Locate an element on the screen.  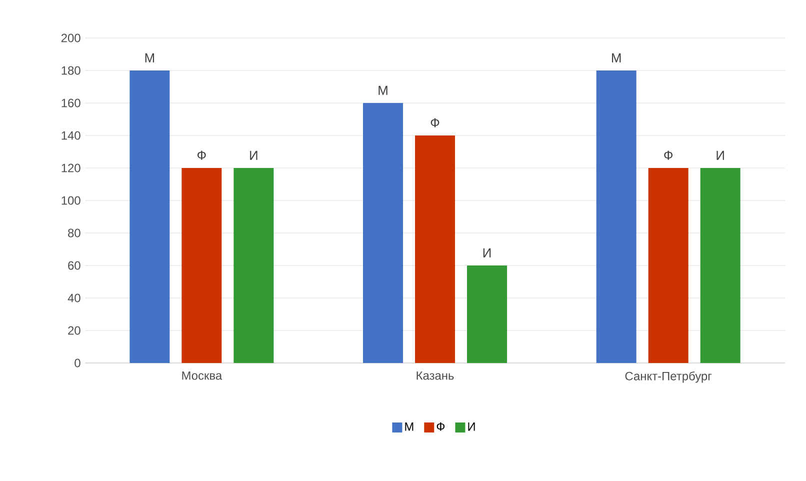
y-tick-label: 160 is located at coordinates (71, 103).